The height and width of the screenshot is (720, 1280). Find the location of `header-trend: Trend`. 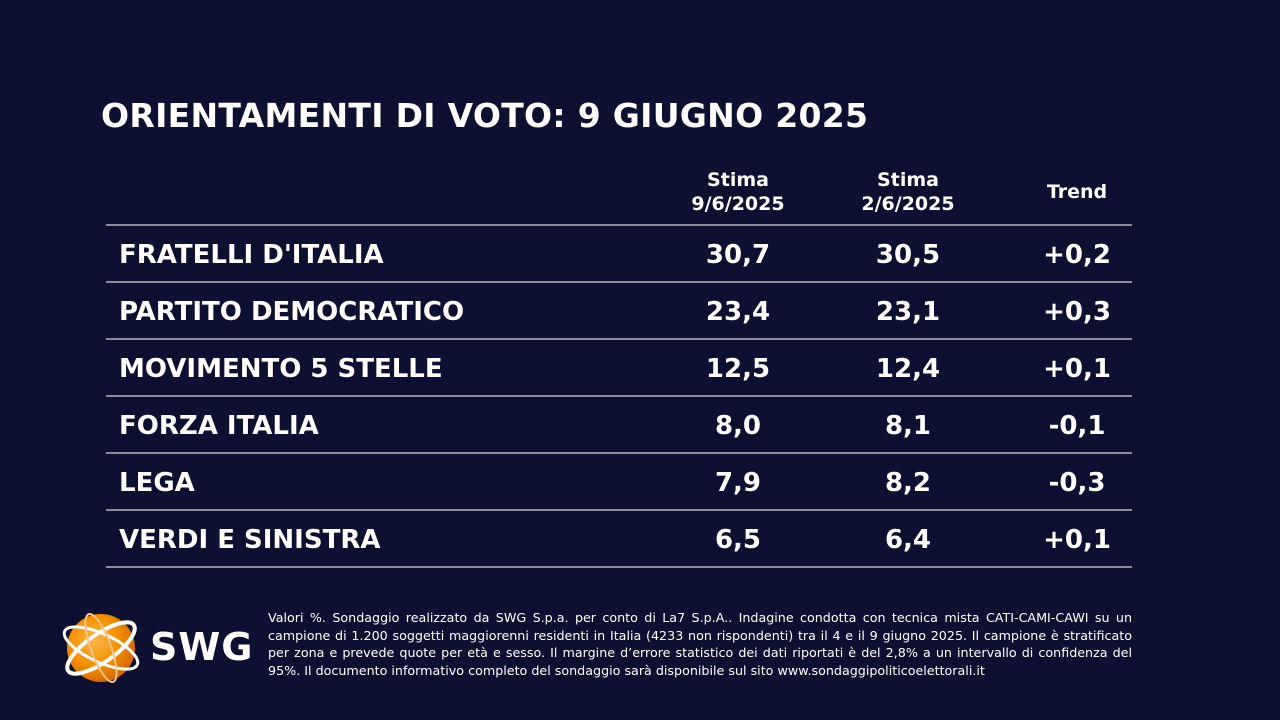

header-trend: Trend is located at coordinates (1077, 192).